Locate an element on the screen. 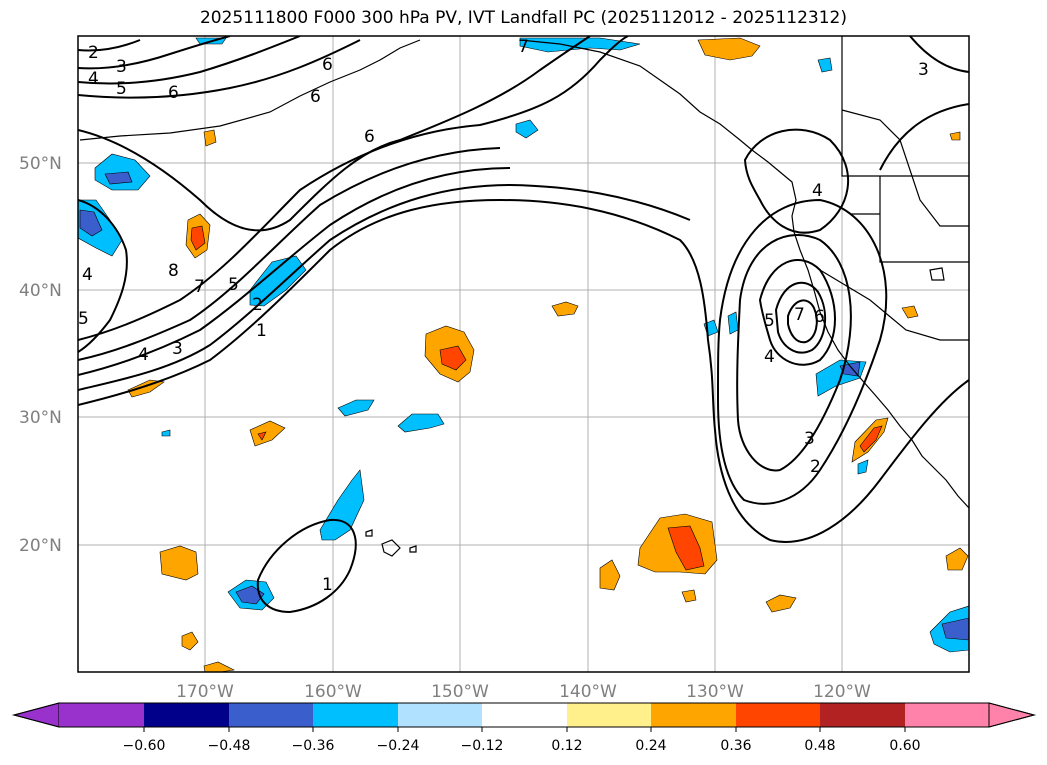 This screenshot has height=765, width=1047. colorbar-extend-low is located at coordinates (36, 715).